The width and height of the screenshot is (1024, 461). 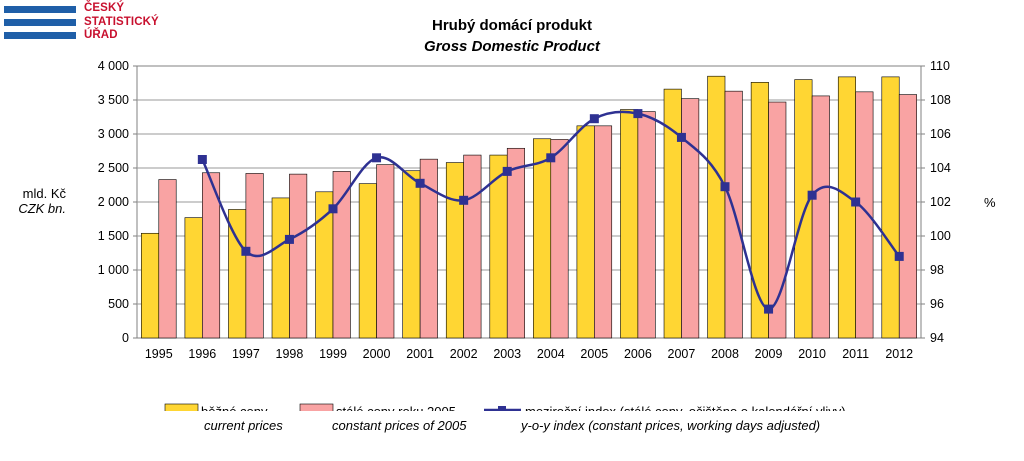 I want to click on x-tick-label: 1998, so click(x=290, y=354).